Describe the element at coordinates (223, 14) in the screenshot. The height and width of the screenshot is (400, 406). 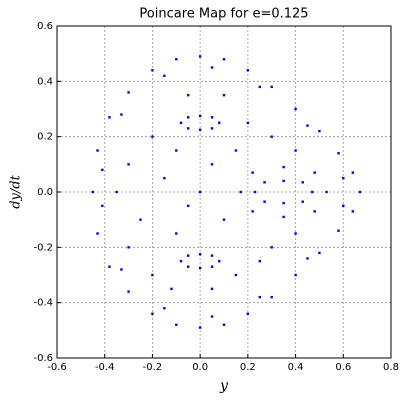
I see `chart-title: Poincare Map for e=0.125` at that location.